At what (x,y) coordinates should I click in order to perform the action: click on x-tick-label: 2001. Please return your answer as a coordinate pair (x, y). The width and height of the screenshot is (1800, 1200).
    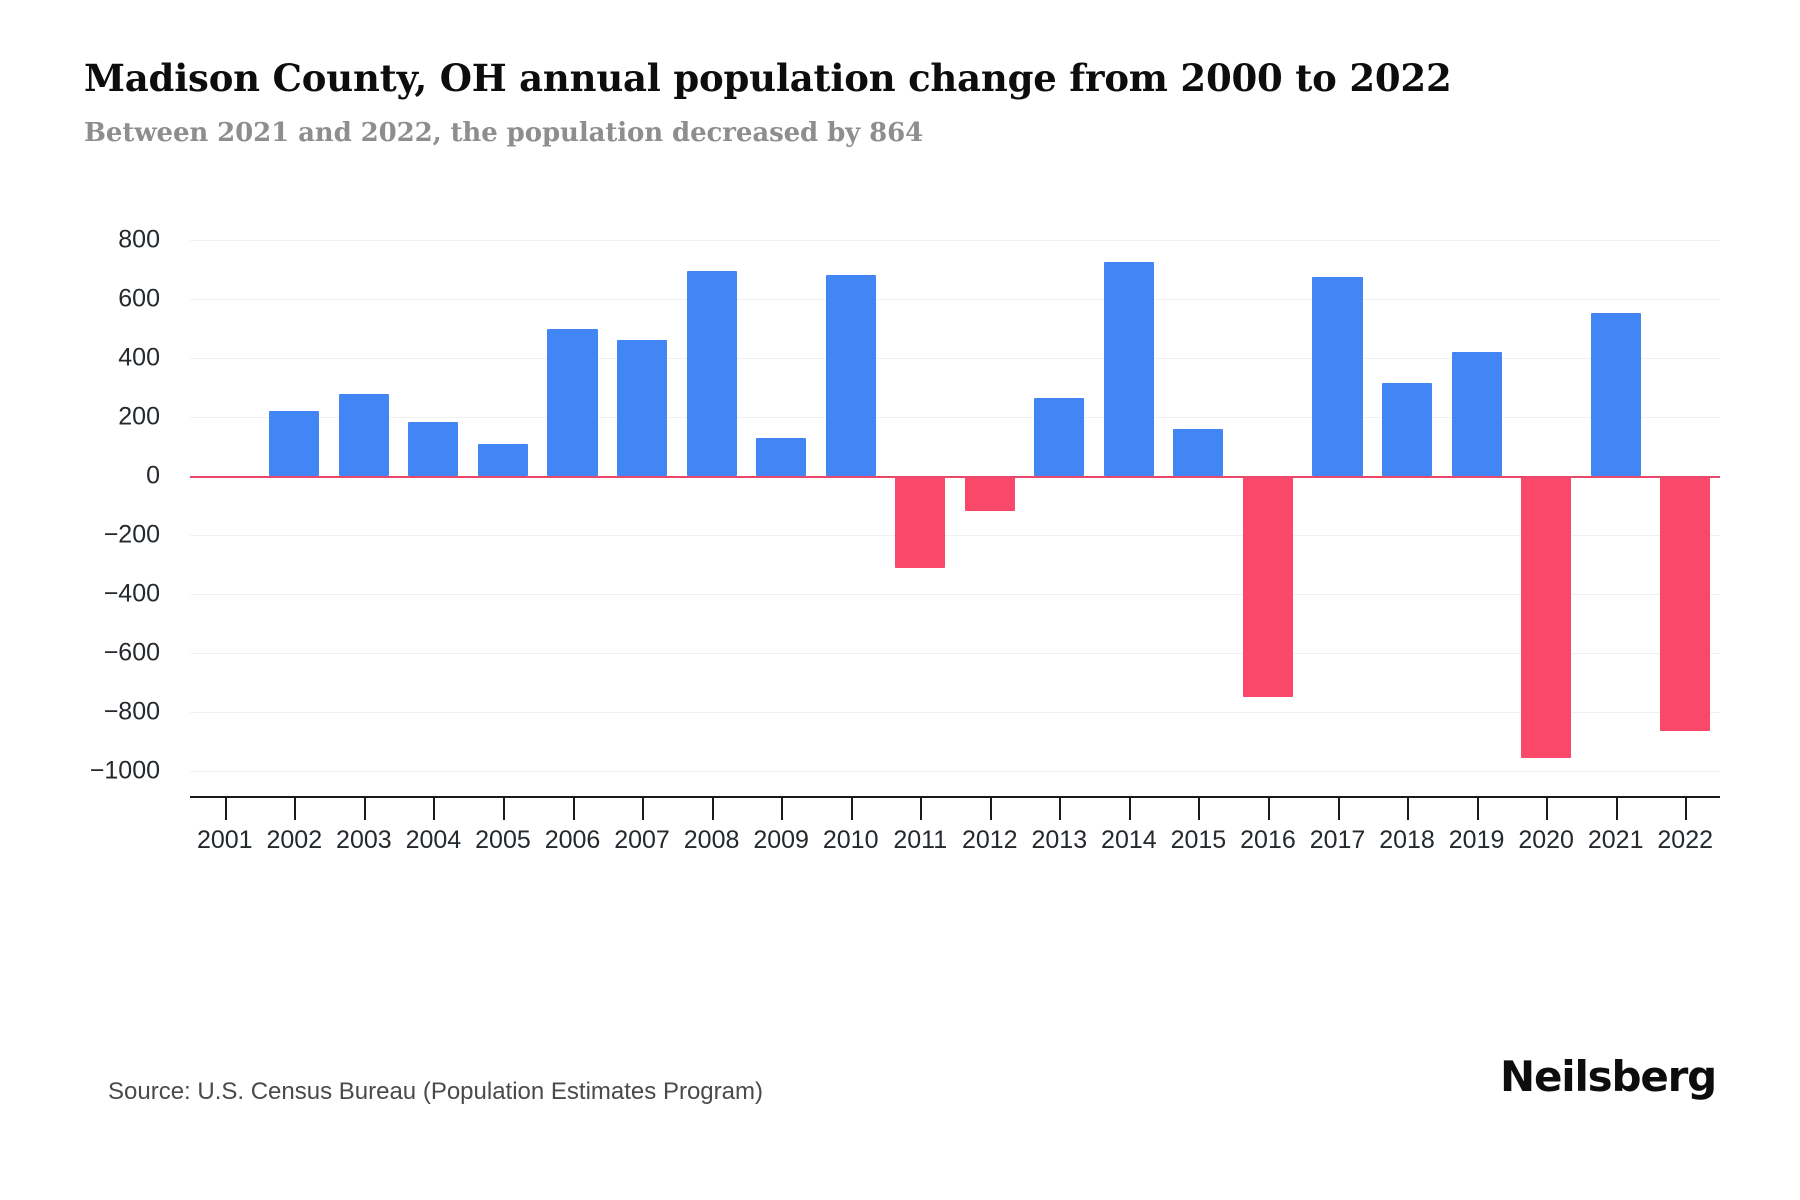
    Looking at the image, I should click on (224, 840).